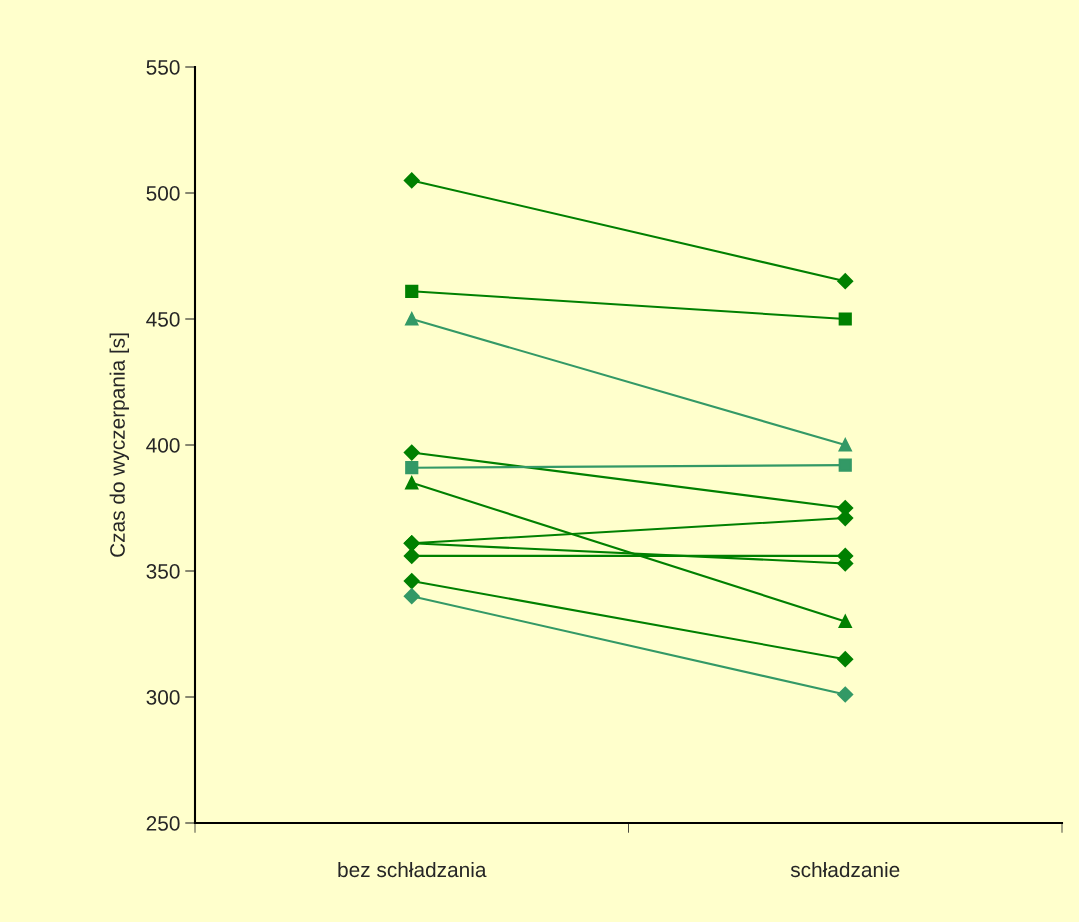  I want to click on y-axis-title: Czas do wyczerpania [s], so click(119, 445).